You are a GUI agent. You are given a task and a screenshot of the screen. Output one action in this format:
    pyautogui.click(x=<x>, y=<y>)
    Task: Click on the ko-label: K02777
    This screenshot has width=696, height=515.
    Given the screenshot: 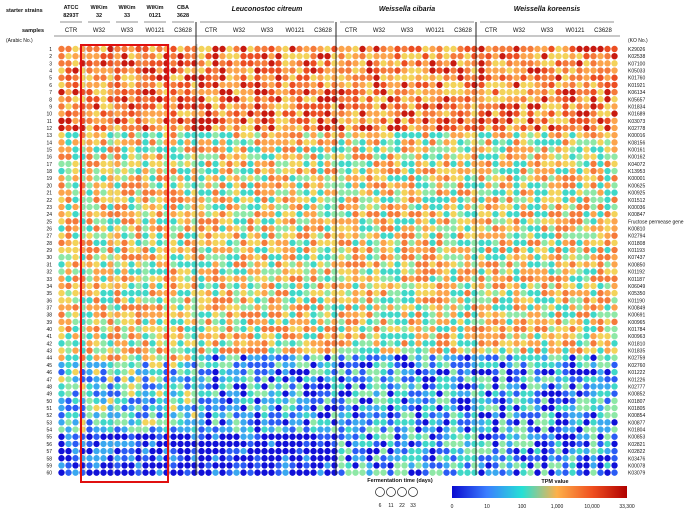 What is the action you would take?
    pyautogui.click(x=636, y=387)
    